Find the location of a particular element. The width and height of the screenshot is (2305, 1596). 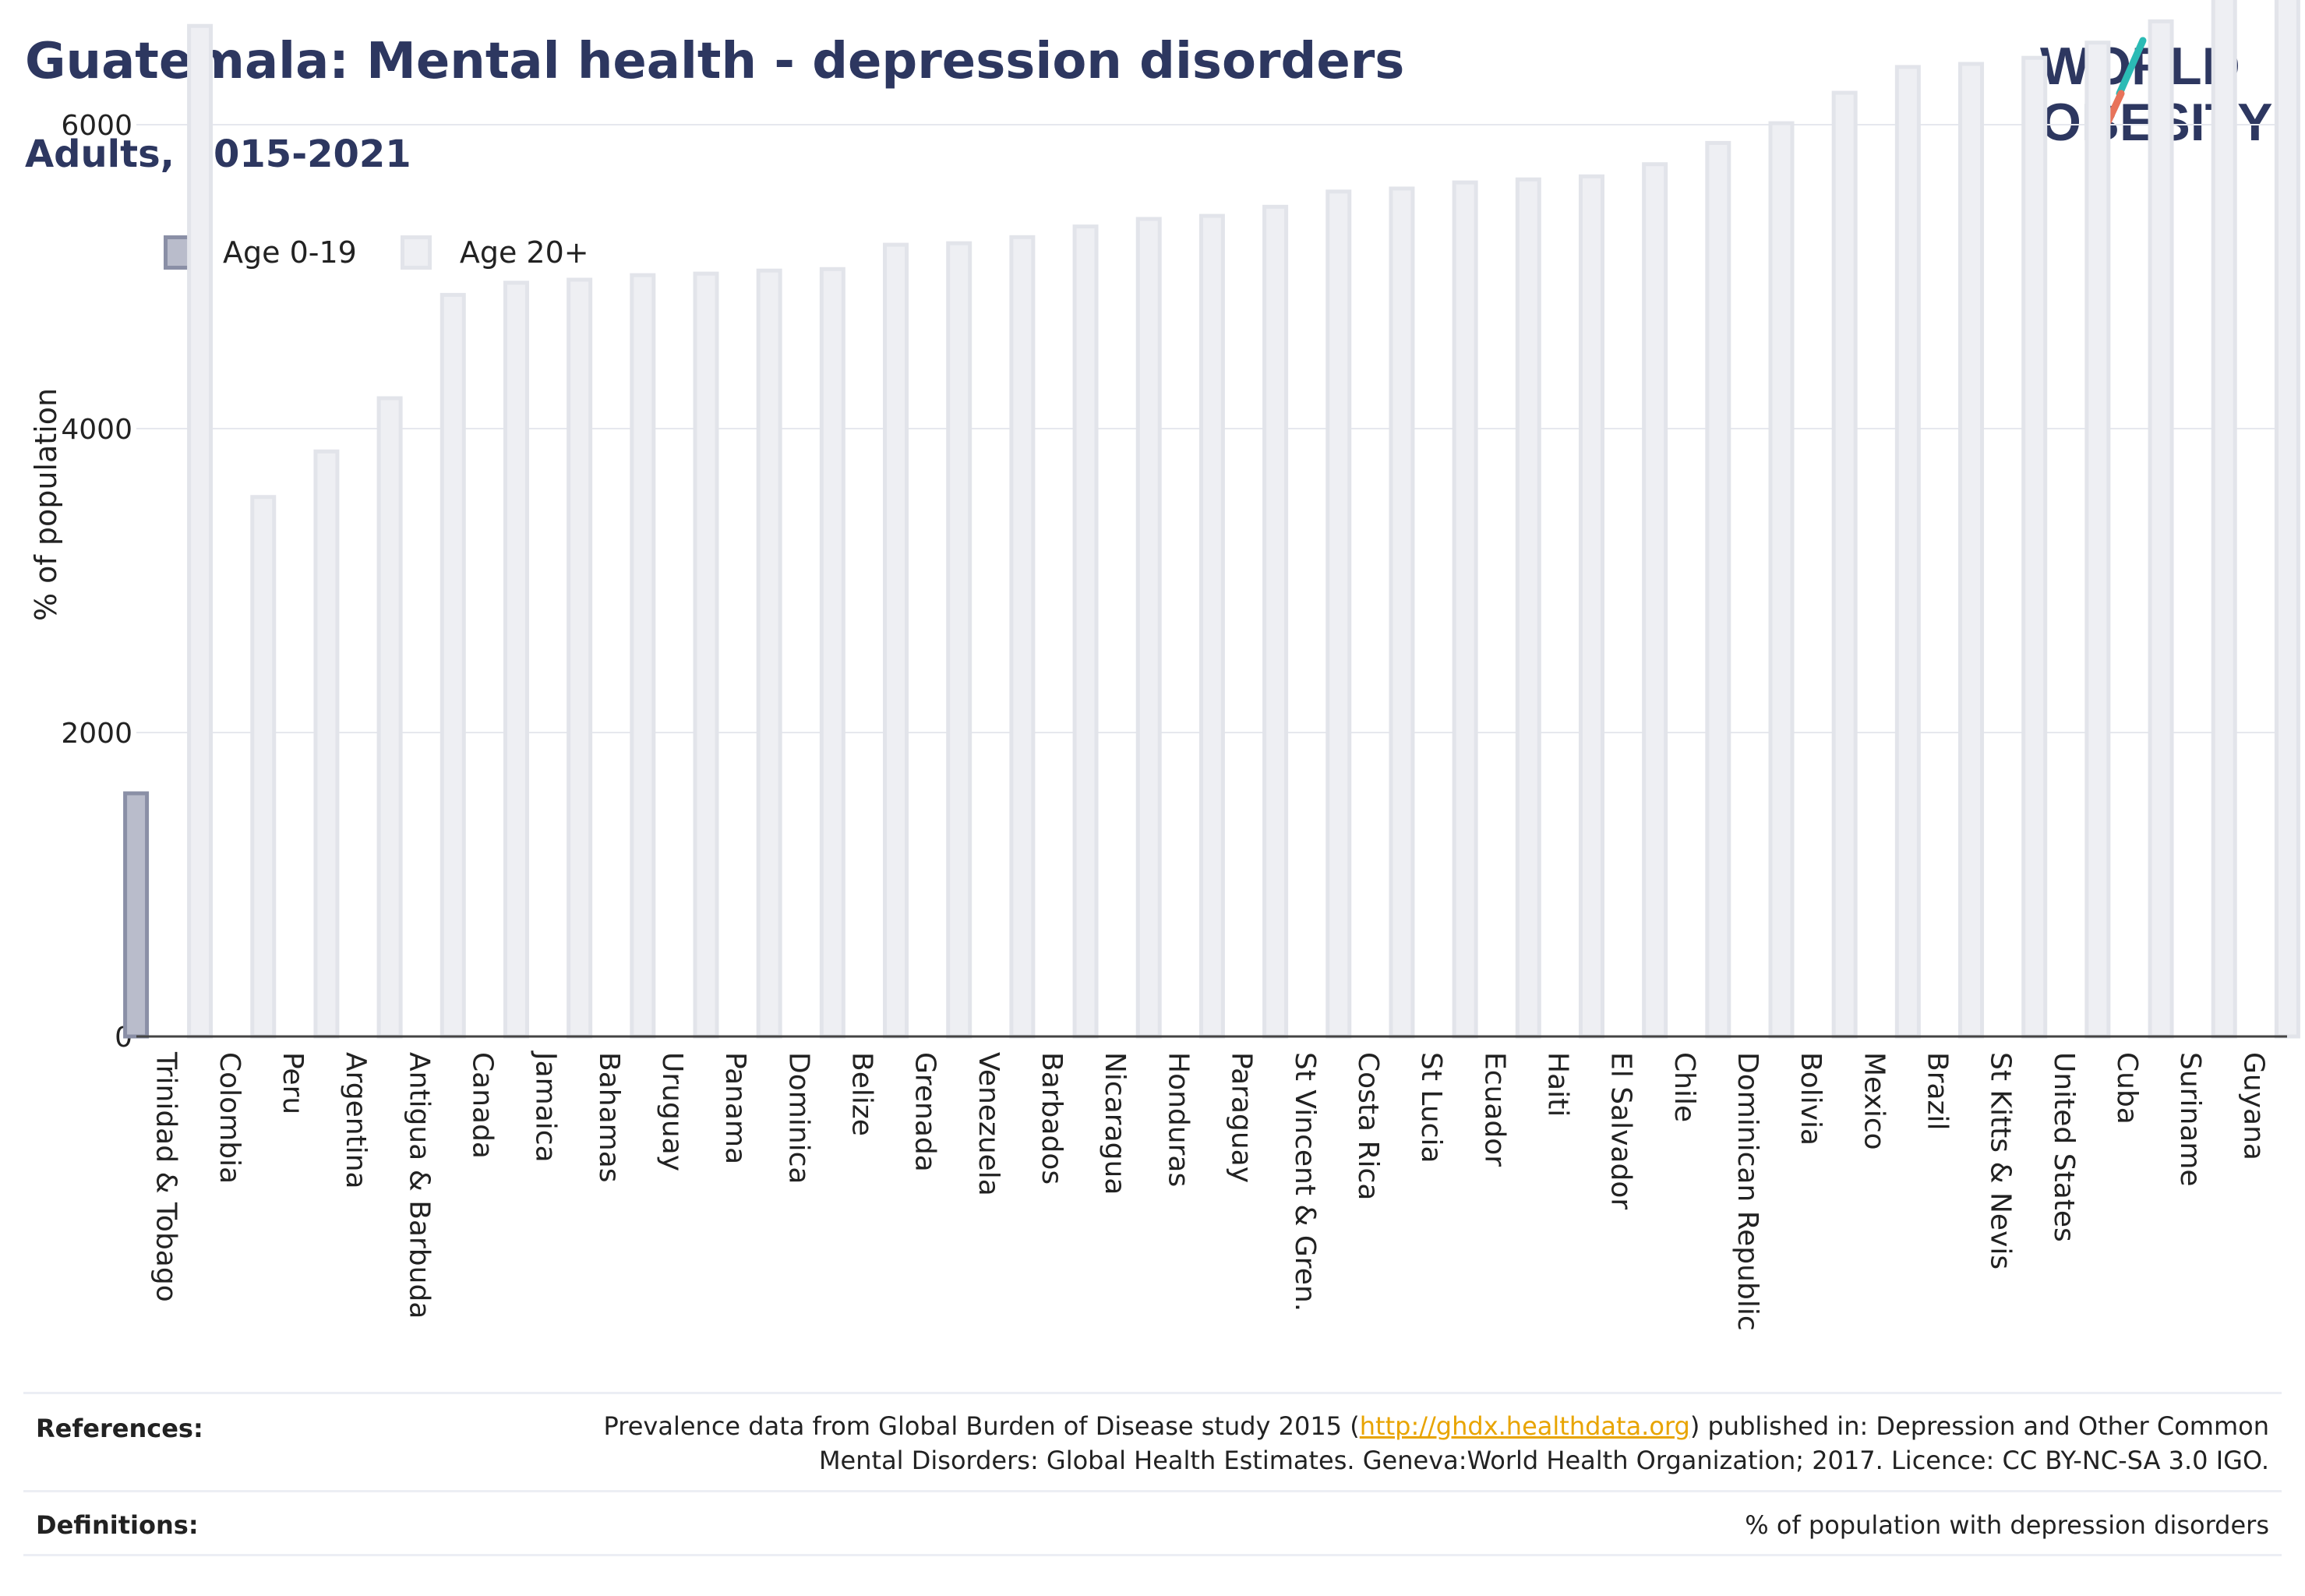

x-tick-label-2: Peru is located at coordinates (293, 1083).